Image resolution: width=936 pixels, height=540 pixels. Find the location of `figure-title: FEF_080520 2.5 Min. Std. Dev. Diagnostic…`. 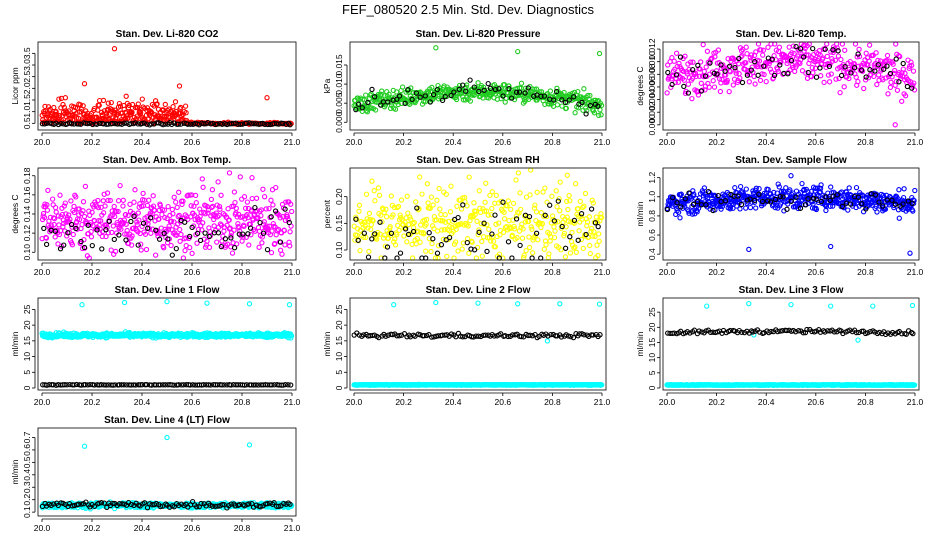

figure-title: FEF_080520 2.5 Min. Std. Dev. Diagnostic… is located at coordinates (468, 9).